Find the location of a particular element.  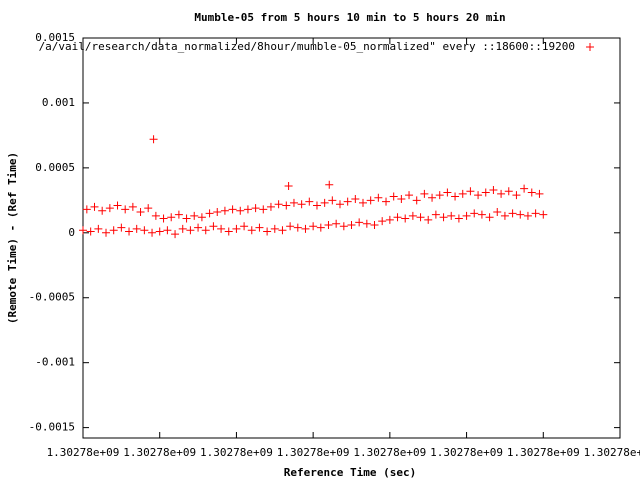

legend-marker is located at coordinates (590, 47).